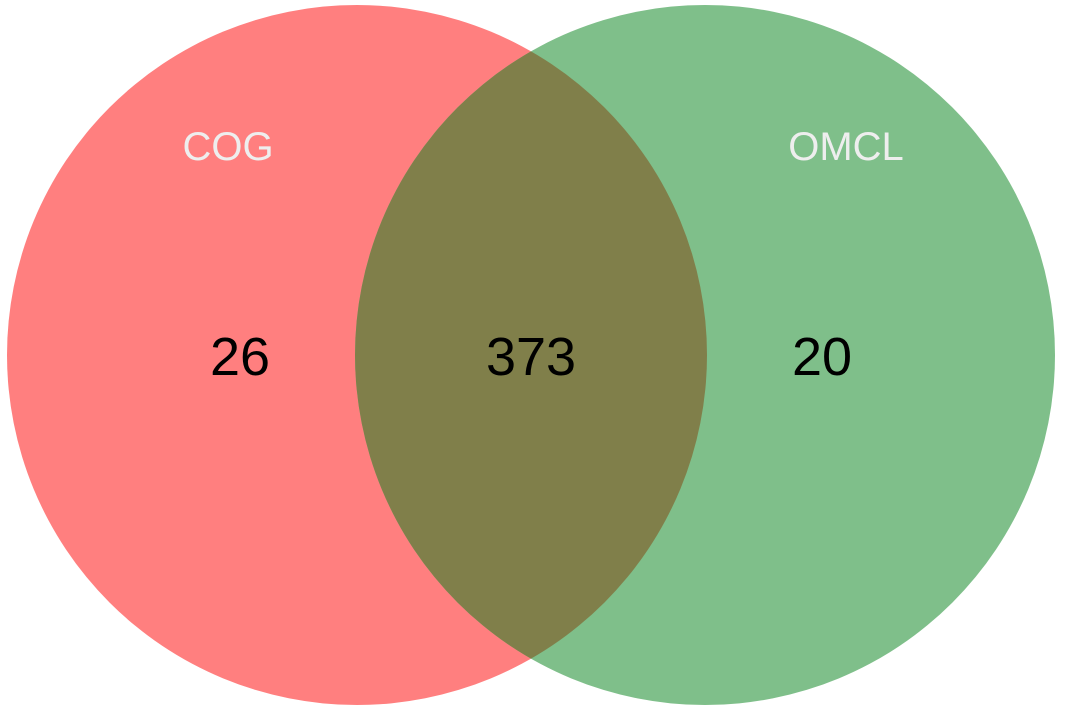 This screenshot has height=717, width=1068. What do you see at coordinates (240, 357) in the screenshot?
I see `cog-only-count: 26` at bounding box center [240, 357].